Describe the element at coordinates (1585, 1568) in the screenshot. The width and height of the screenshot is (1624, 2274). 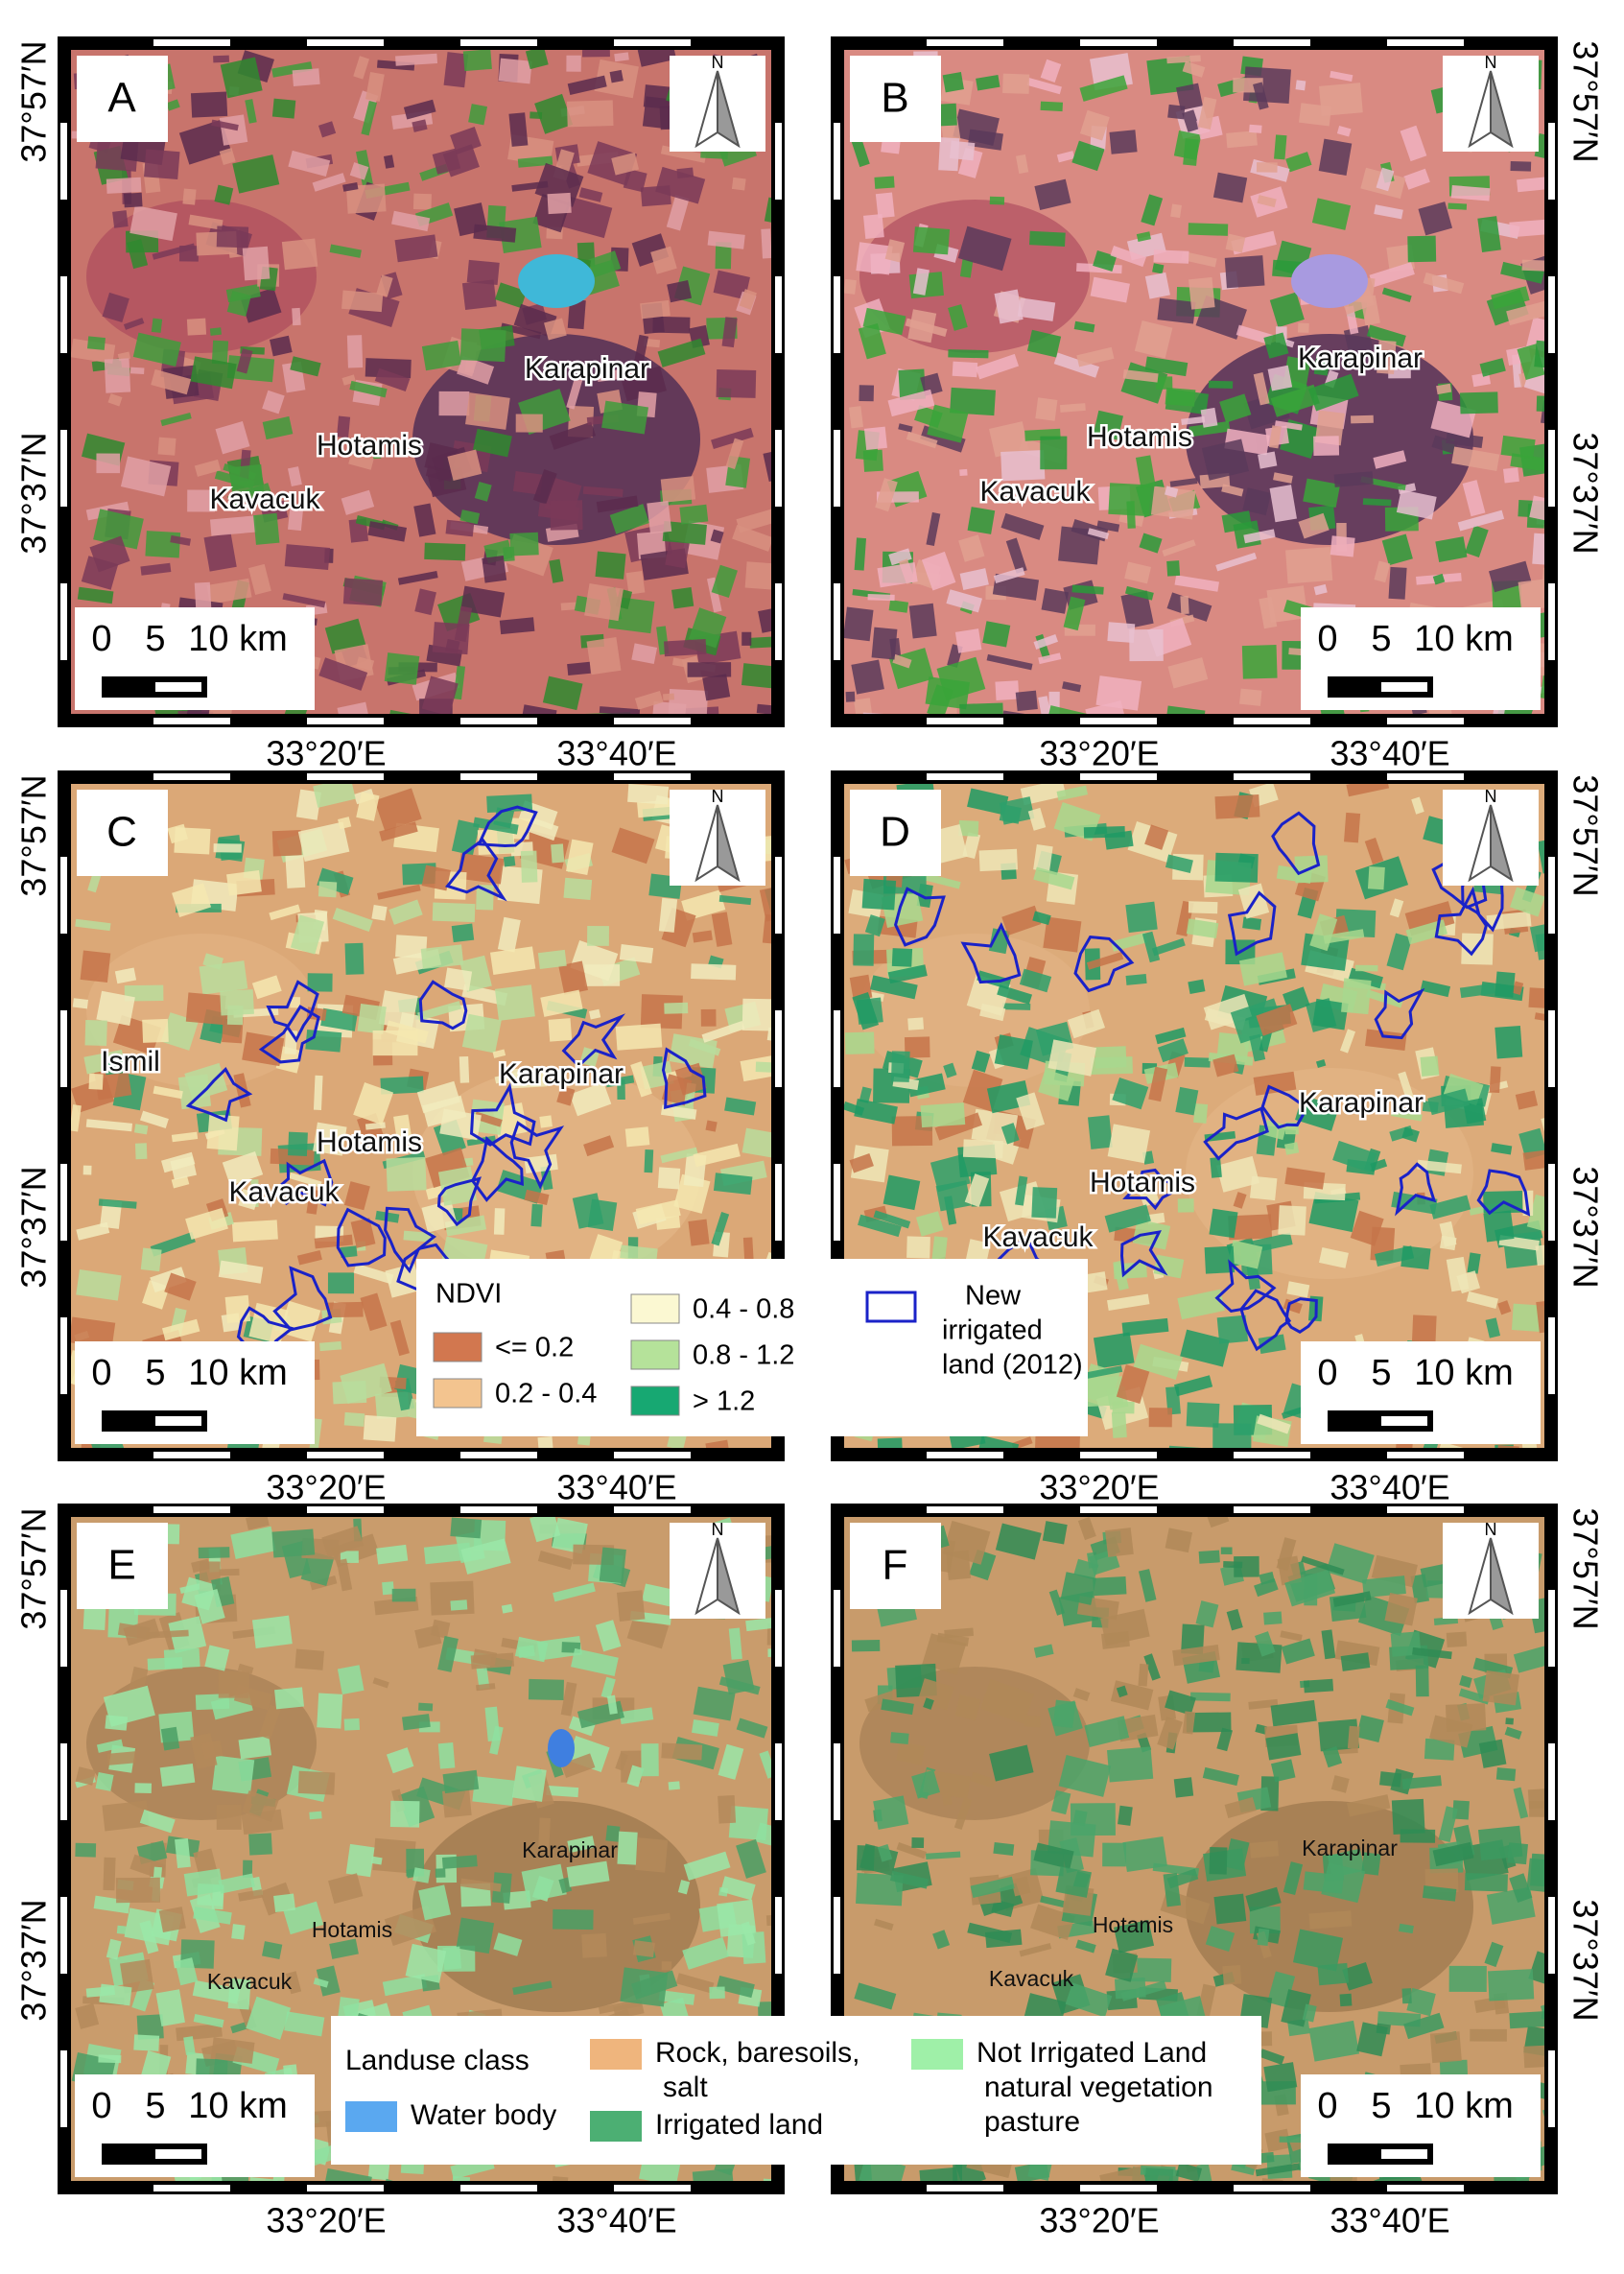
I see `lat-label: 37°57′N` at that location.